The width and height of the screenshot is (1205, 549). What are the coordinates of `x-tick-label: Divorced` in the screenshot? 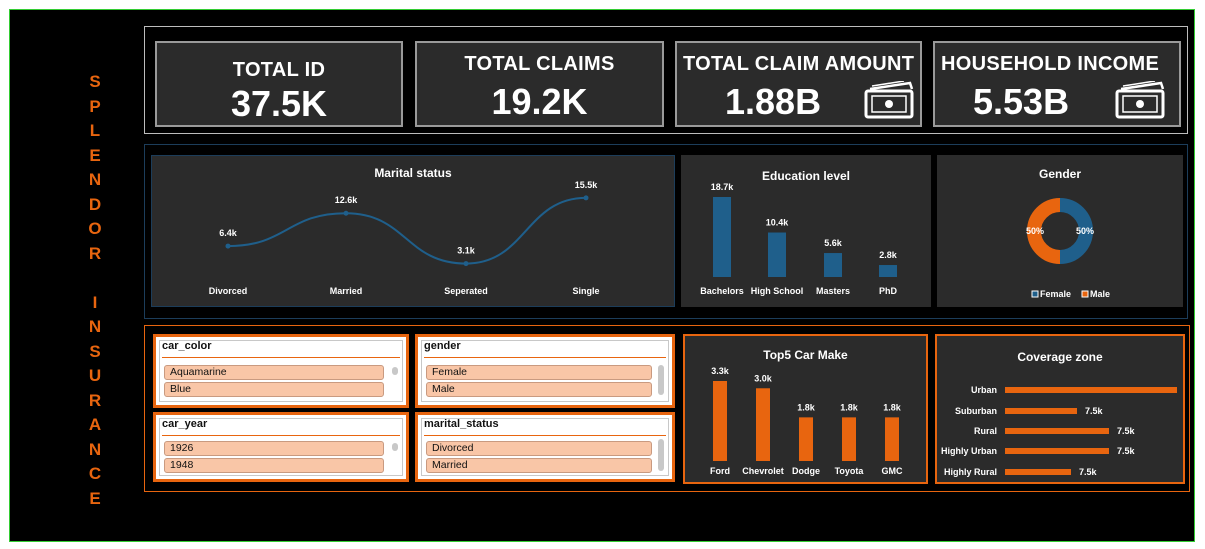 It's located at (228, 291).